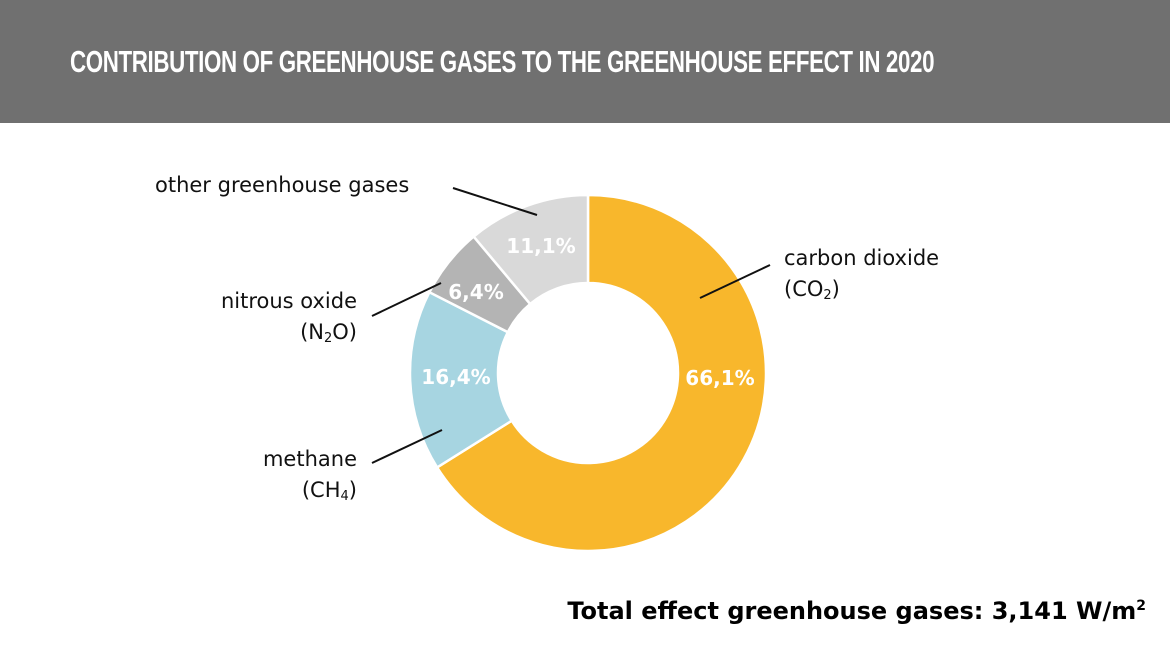  I want to click on label-n2o: nitrous oxide (N2O), so click(289, 317).